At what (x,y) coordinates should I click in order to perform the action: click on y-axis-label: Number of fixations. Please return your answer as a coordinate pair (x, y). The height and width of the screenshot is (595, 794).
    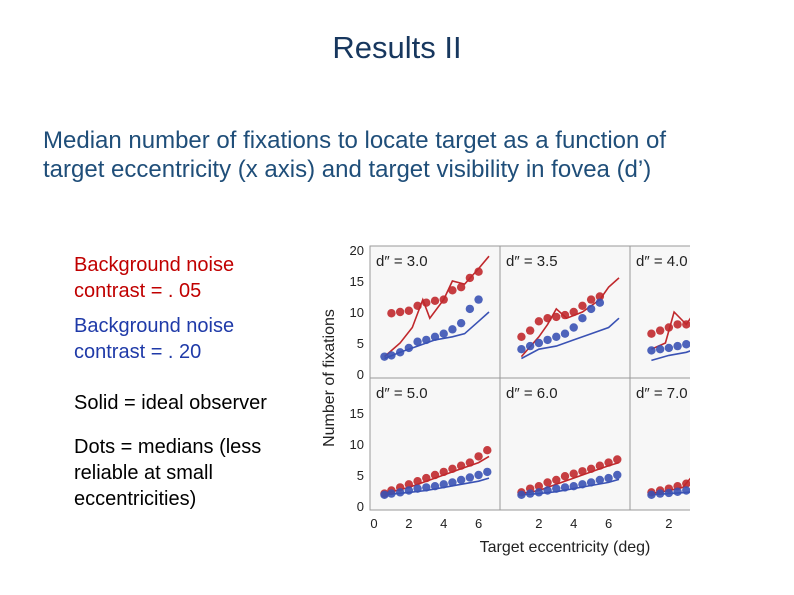
    Looking at the image, I should click on (329, 378).